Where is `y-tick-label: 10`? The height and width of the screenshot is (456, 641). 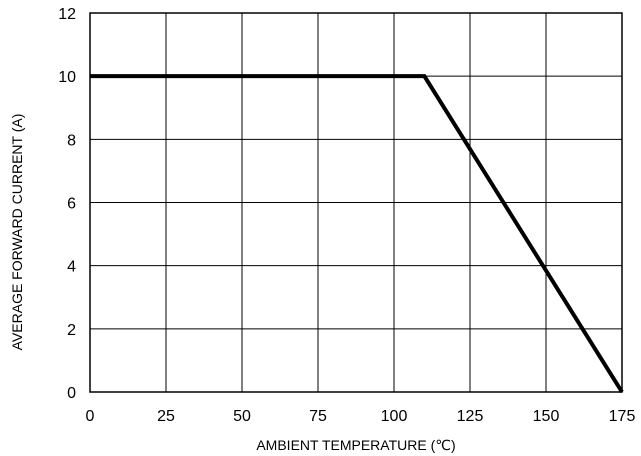
y-tick-label: 10 is located at coordinates (67, 77).